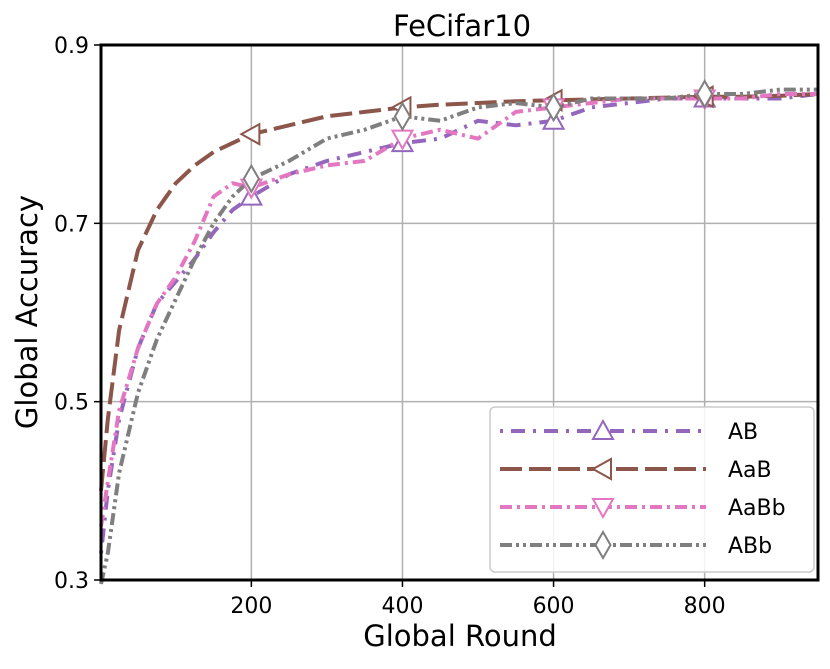 The width and height of the screenshot is (830, 669). I want to click on y-tick-label: 0.5, so click(71, 403).